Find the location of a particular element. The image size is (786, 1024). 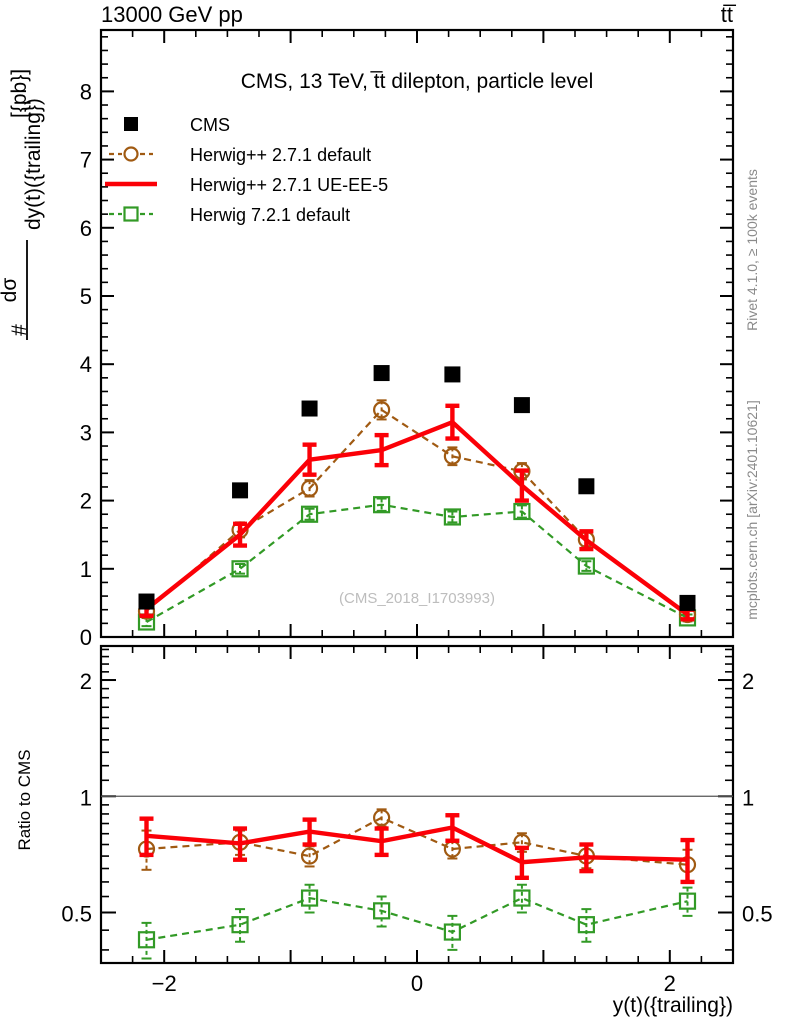

ratio-series-group is located at coordinates (417, 884).